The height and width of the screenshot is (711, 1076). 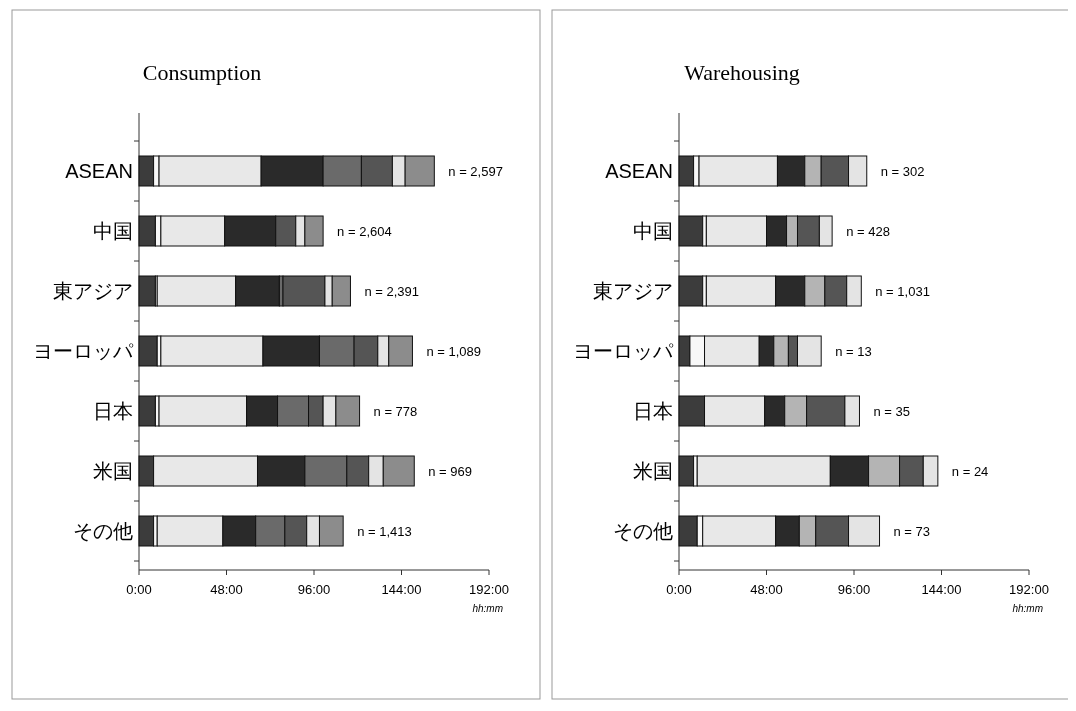 I want to click on annotation: n = 2,597, so click(x=475, y=171).